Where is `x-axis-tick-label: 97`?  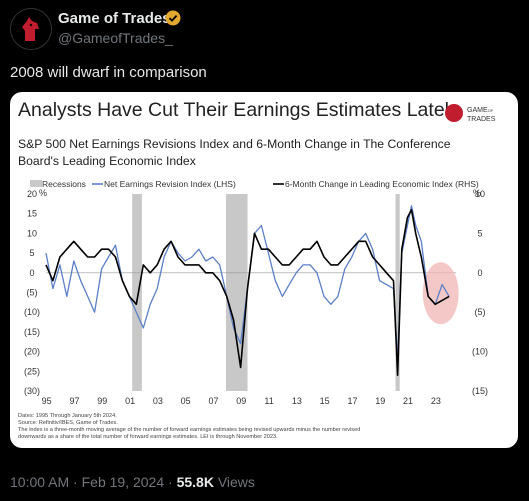
x-axis-tick-label: 97 is located at coordinates (74, 401).